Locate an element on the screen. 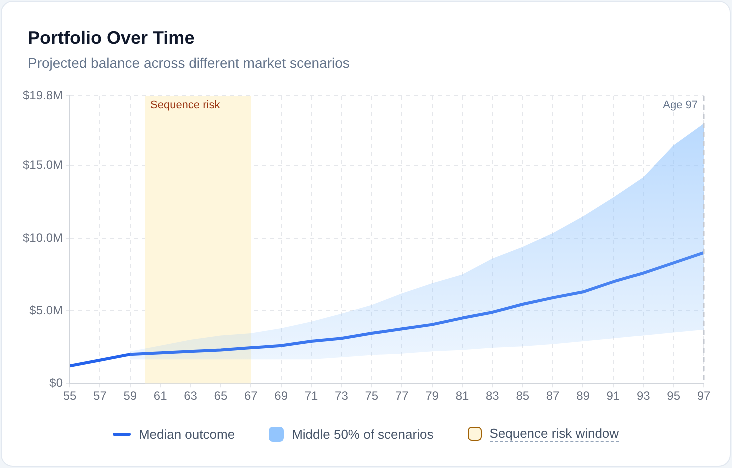 The width and height of the screenshot is (732, 468). x-tick-label: 91 is located at coordinates (613, 396).